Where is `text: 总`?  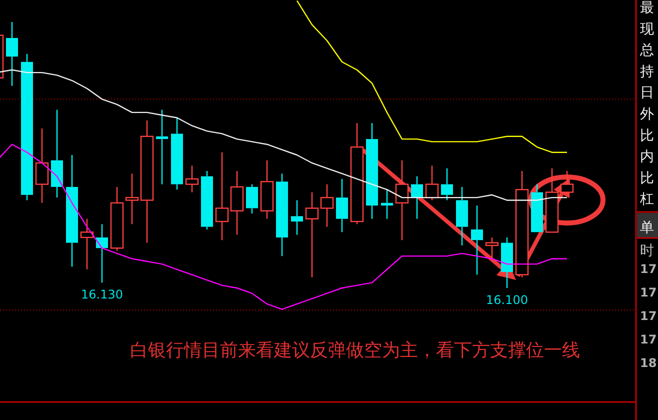 text: 总 is located at coordinates (646, 50).